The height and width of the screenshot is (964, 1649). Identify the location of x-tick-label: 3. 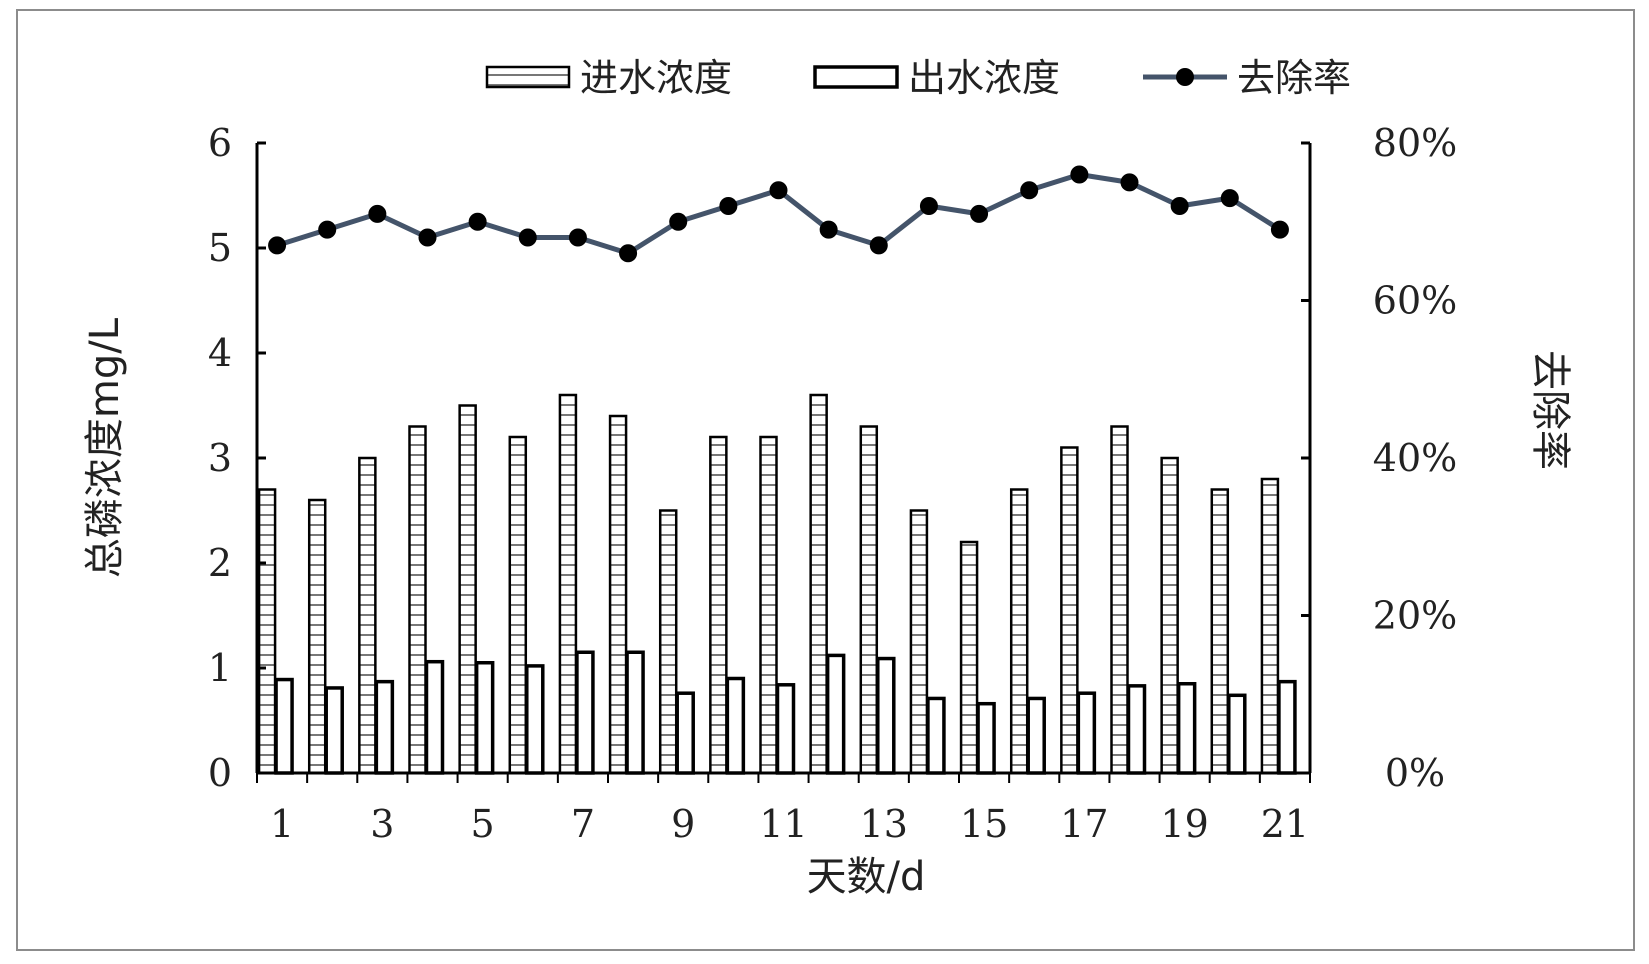
(382, 824).